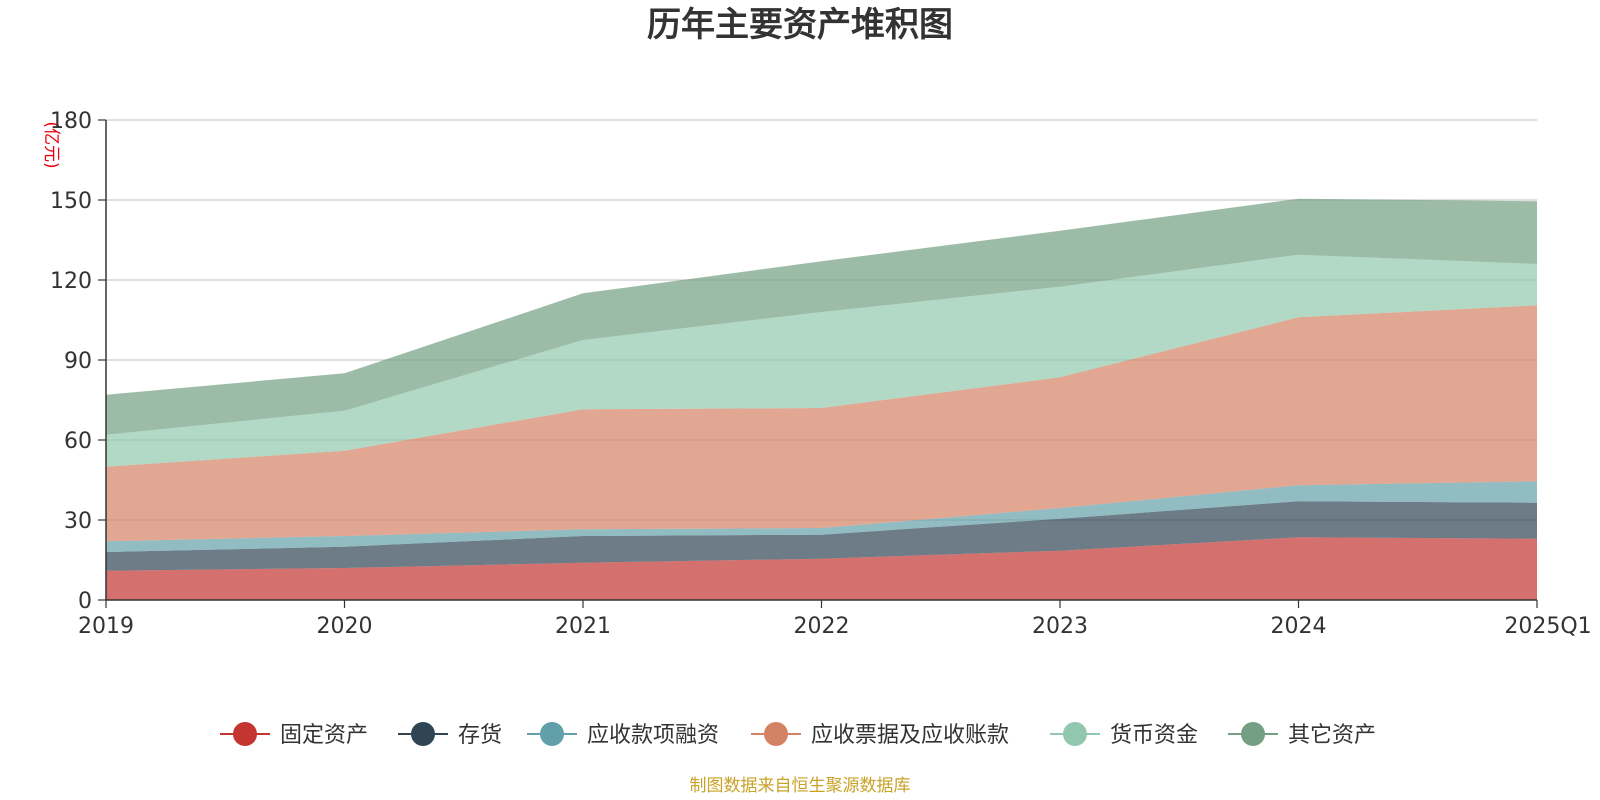 This screenshot has width=1600, height=800. Describe the element at coordinates (1154, 735) in the screenshot. I see `legend-label: 货币资金` at that location.